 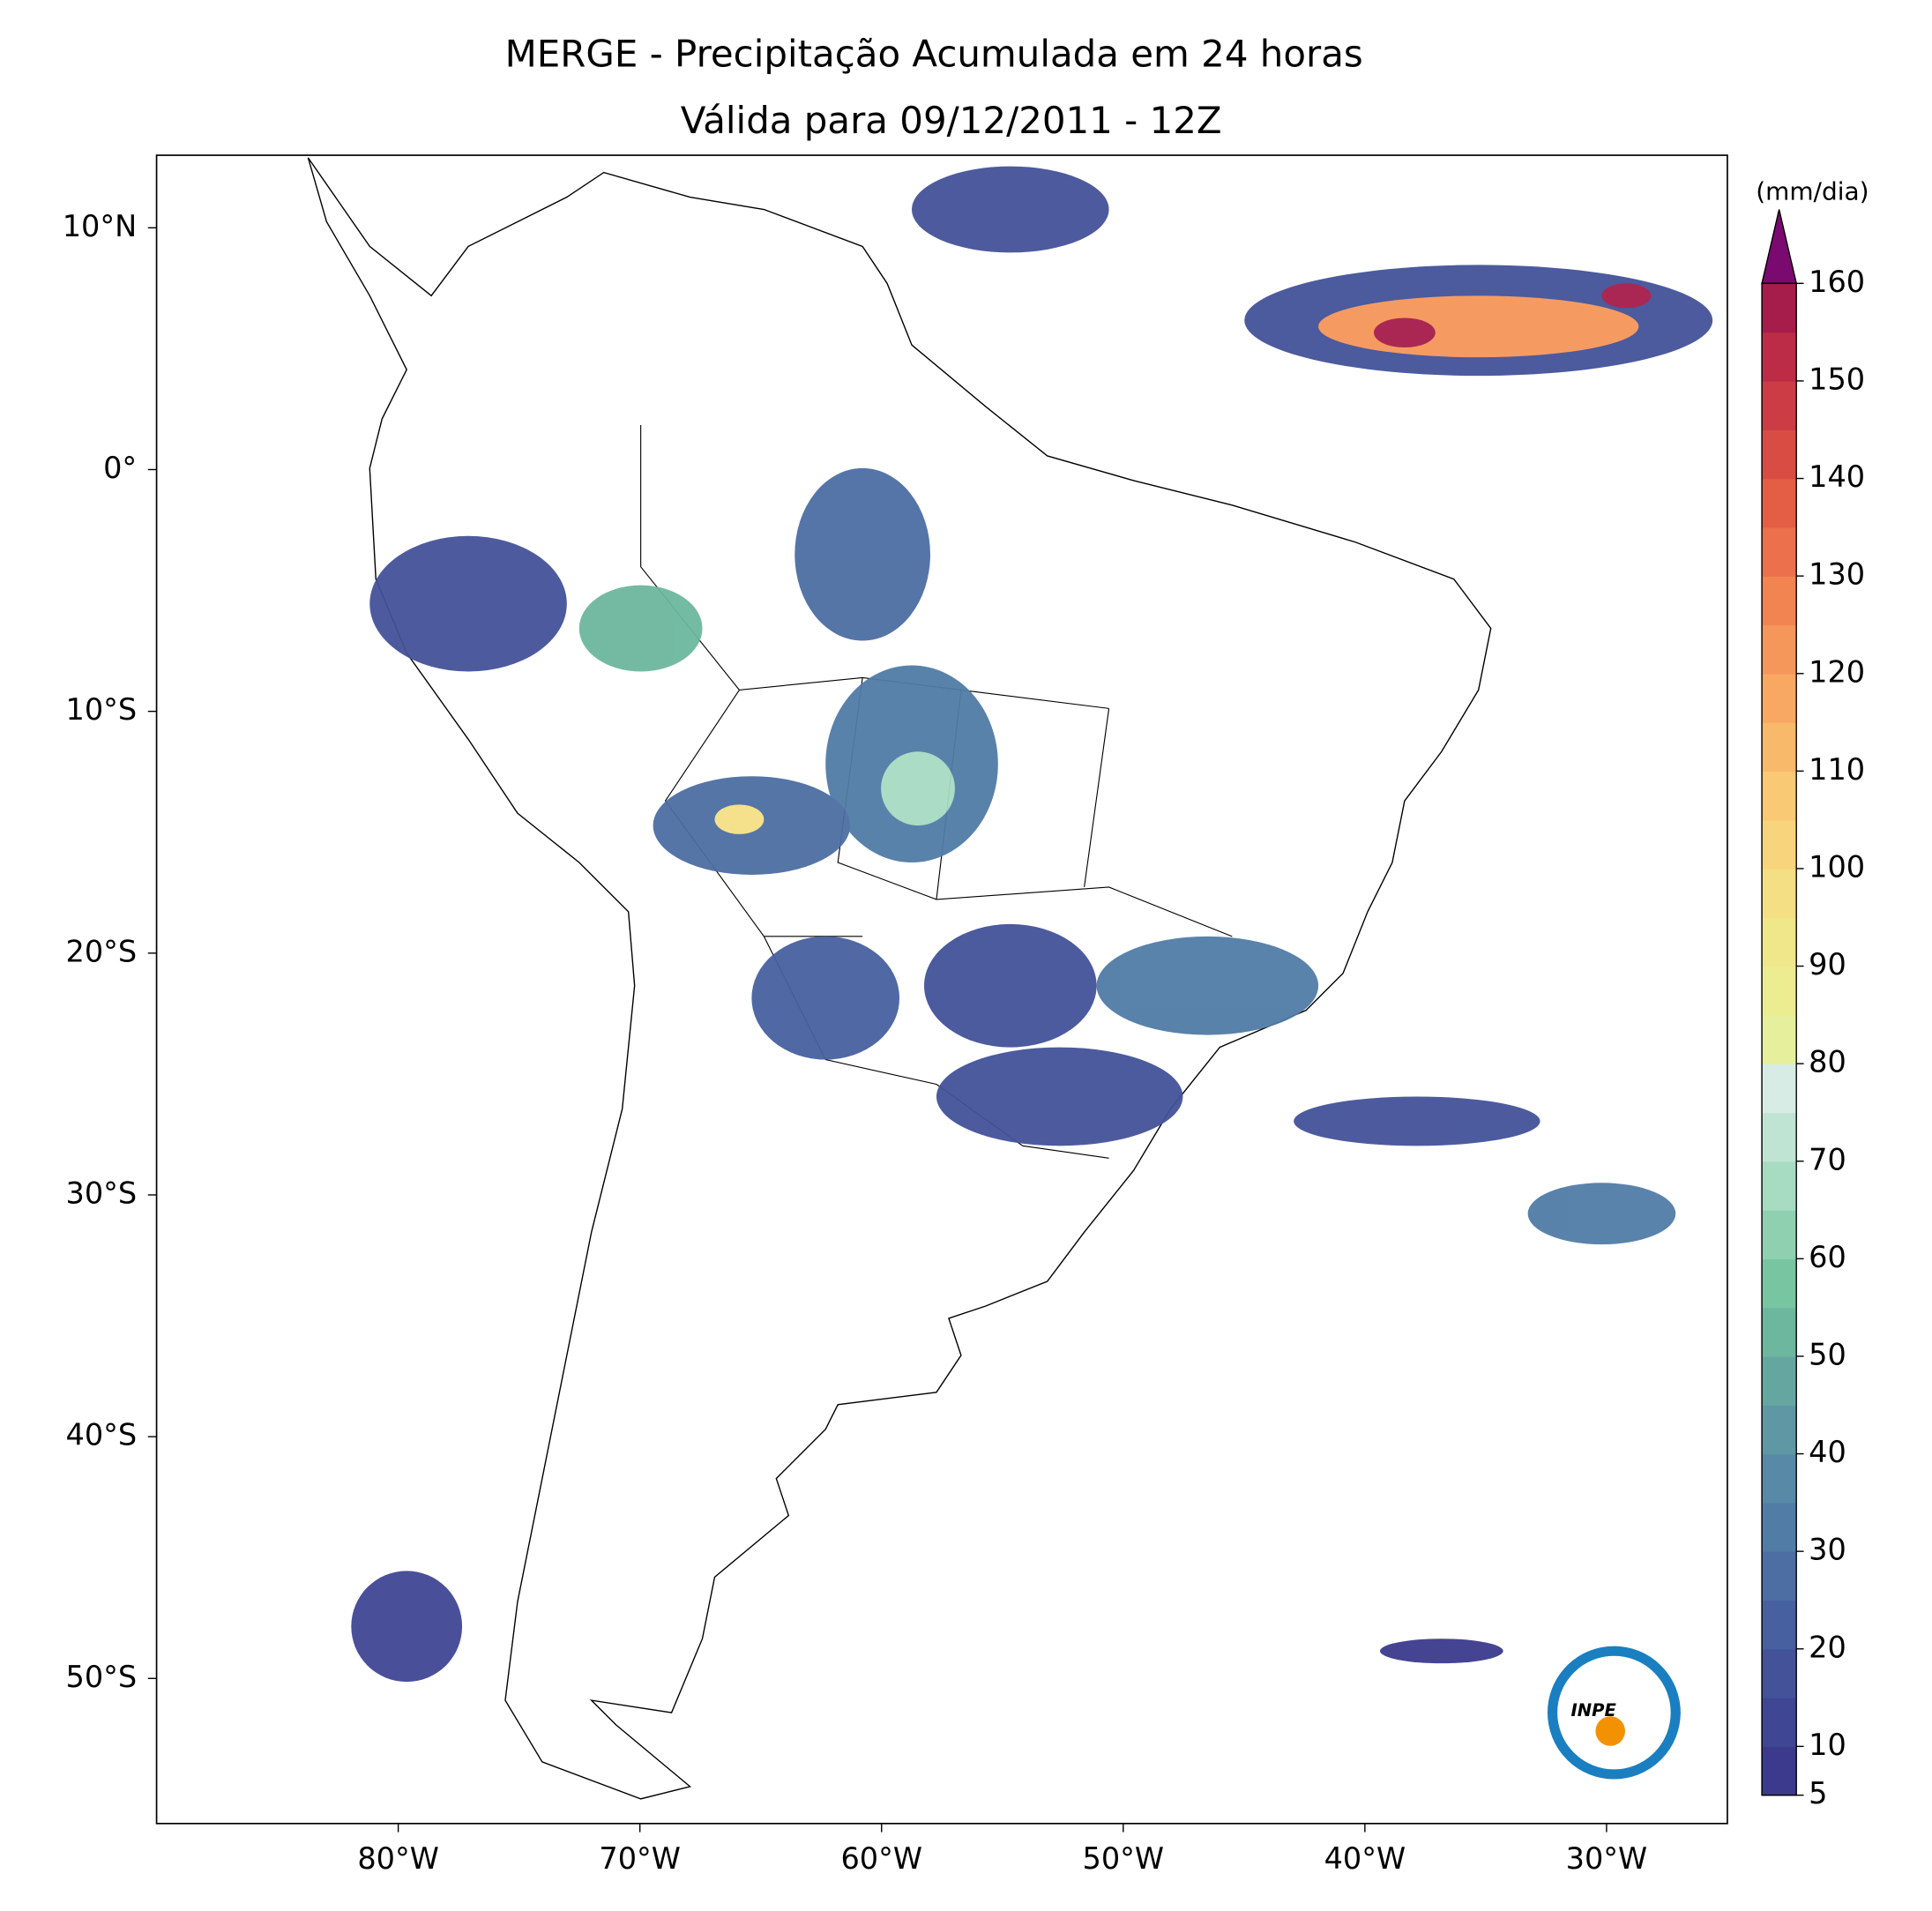 What do you see at coordinates (1827, 1647) in the screenshot?
I see `colorbar-tick-label: 20` at bounding box center [1827, 1647].